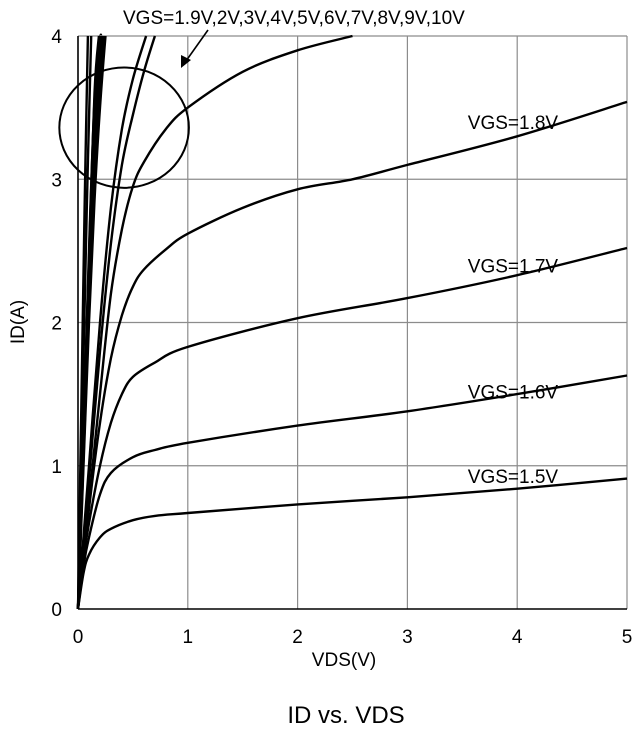 The width and height of the screenshot is (637, 734). Describe the element at coordinates (513, 266) in the screenshot. I see `curve-label: VGS=1.7V` at that location.